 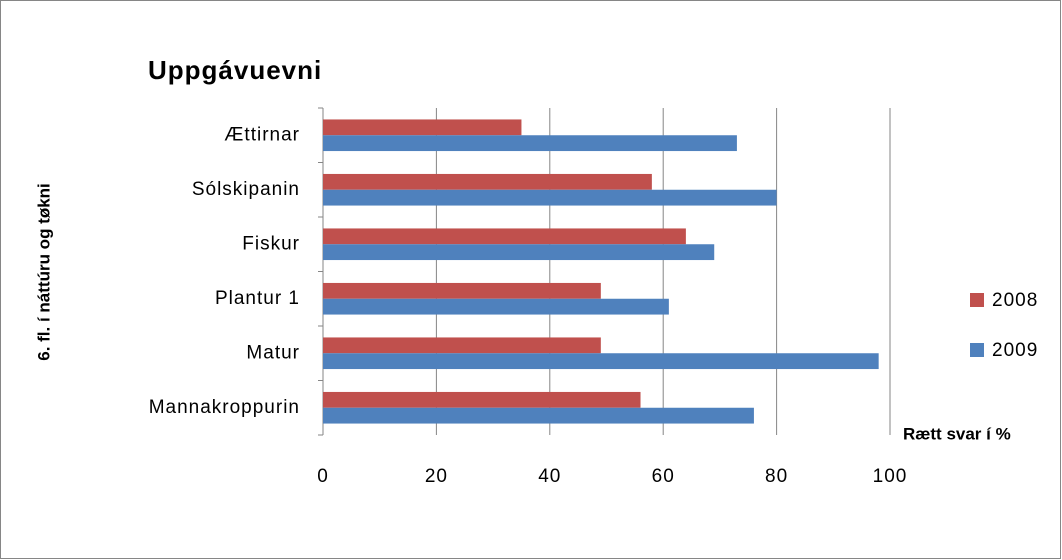 What do you see at coordinates (323, 476) in the screenshot?
I see `x-tick-label: 0` at bounding box center [323, 476].